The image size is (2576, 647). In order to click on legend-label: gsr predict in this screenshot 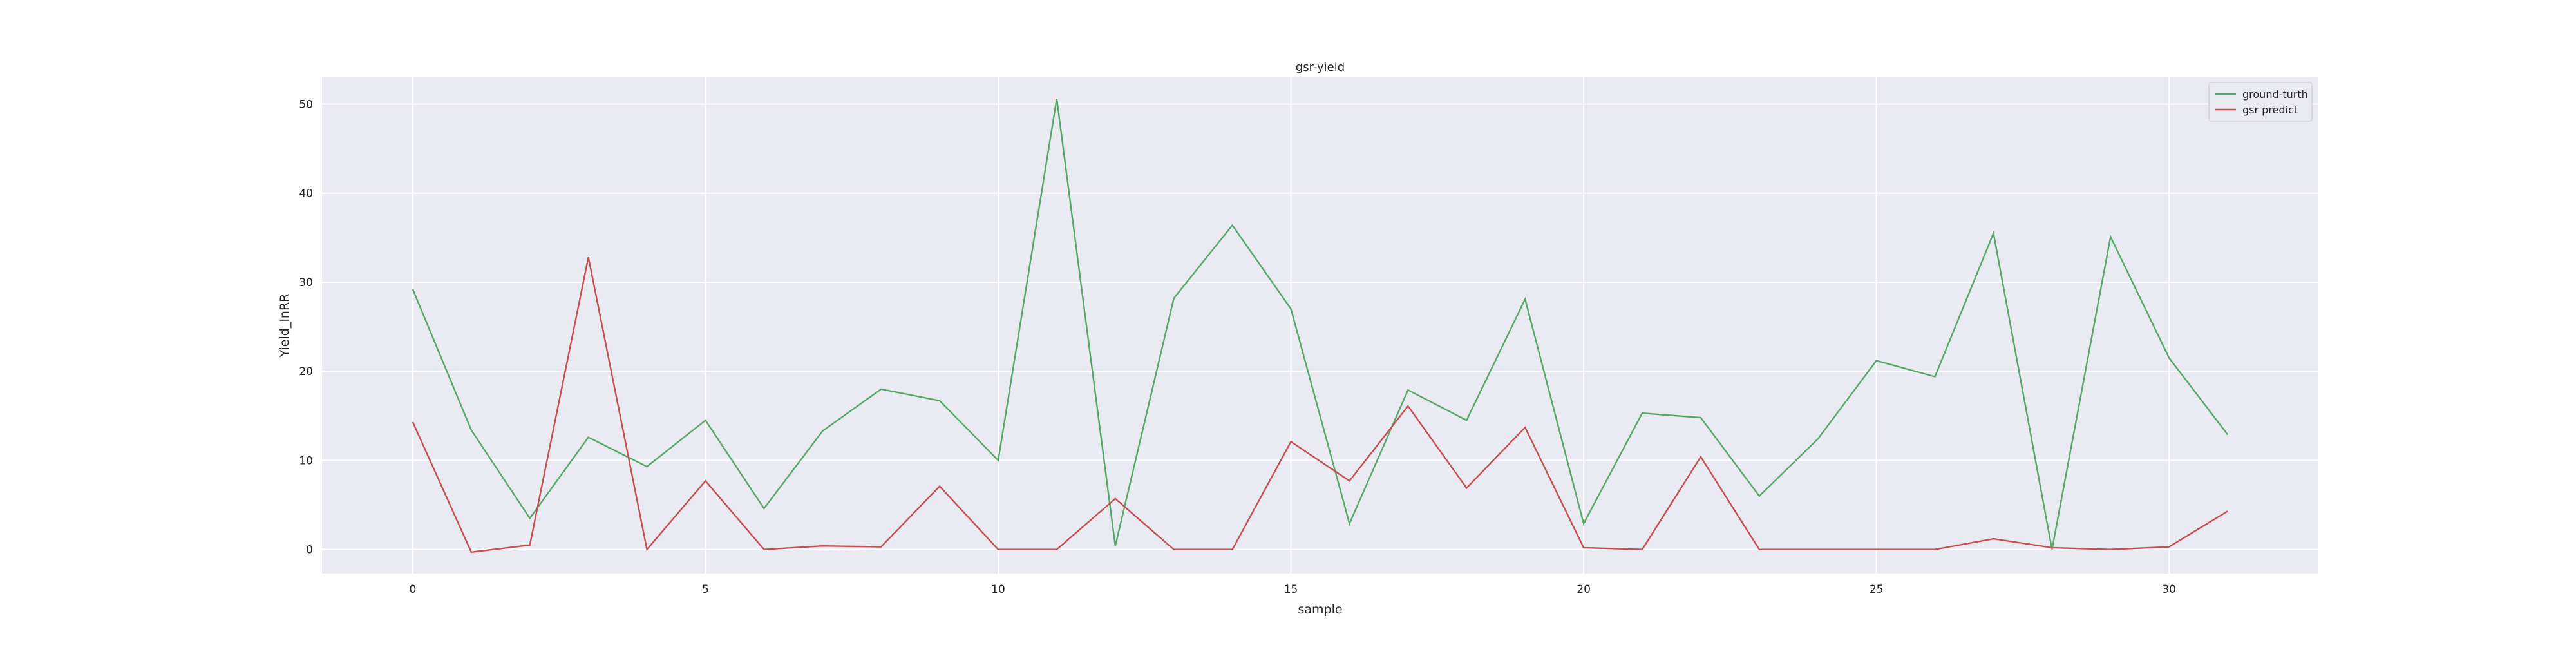, I will do `click(2270, 110)`.